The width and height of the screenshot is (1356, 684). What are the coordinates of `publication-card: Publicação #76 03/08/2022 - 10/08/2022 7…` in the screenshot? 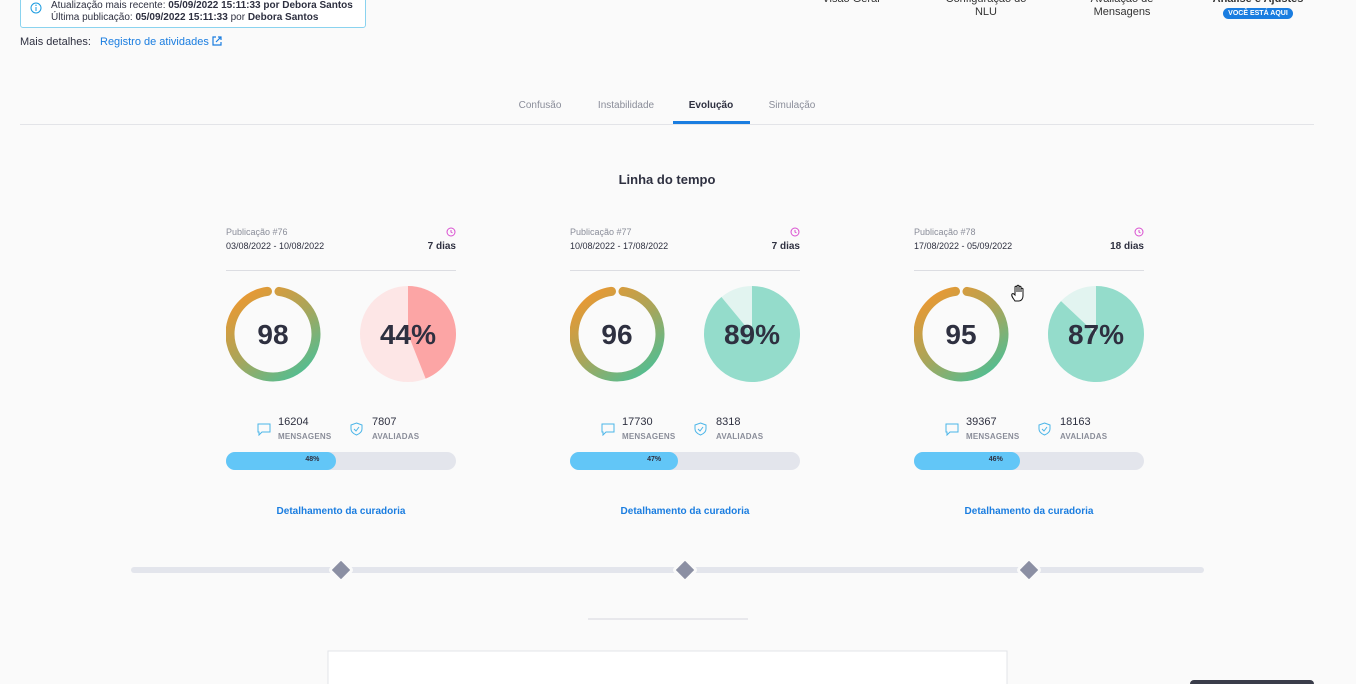 It's located at (341, 376).